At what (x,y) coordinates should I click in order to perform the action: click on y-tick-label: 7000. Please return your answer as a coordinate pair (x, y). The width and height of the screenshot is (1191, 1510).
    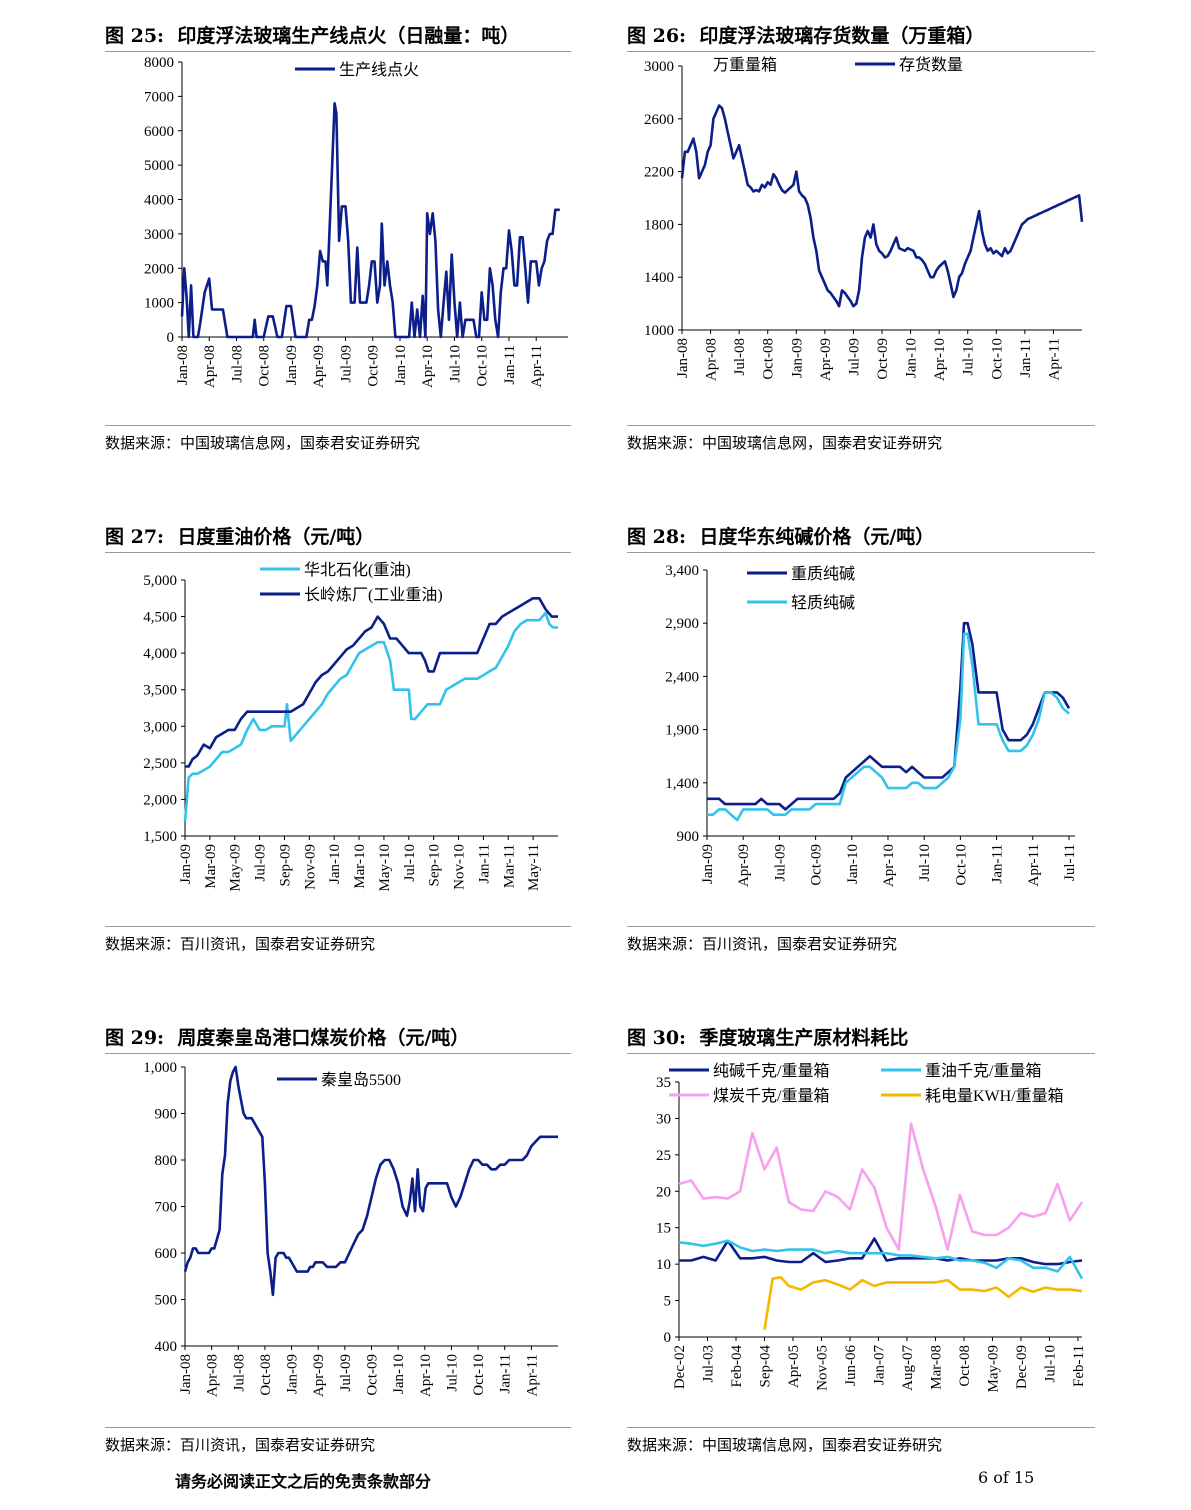
    Looking at the image, I should click on (159, 97).